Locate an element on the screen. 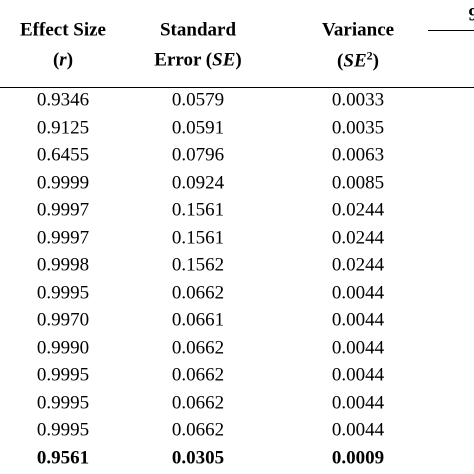  table-cell: 0.0796 is located at coordinates (198, 155).